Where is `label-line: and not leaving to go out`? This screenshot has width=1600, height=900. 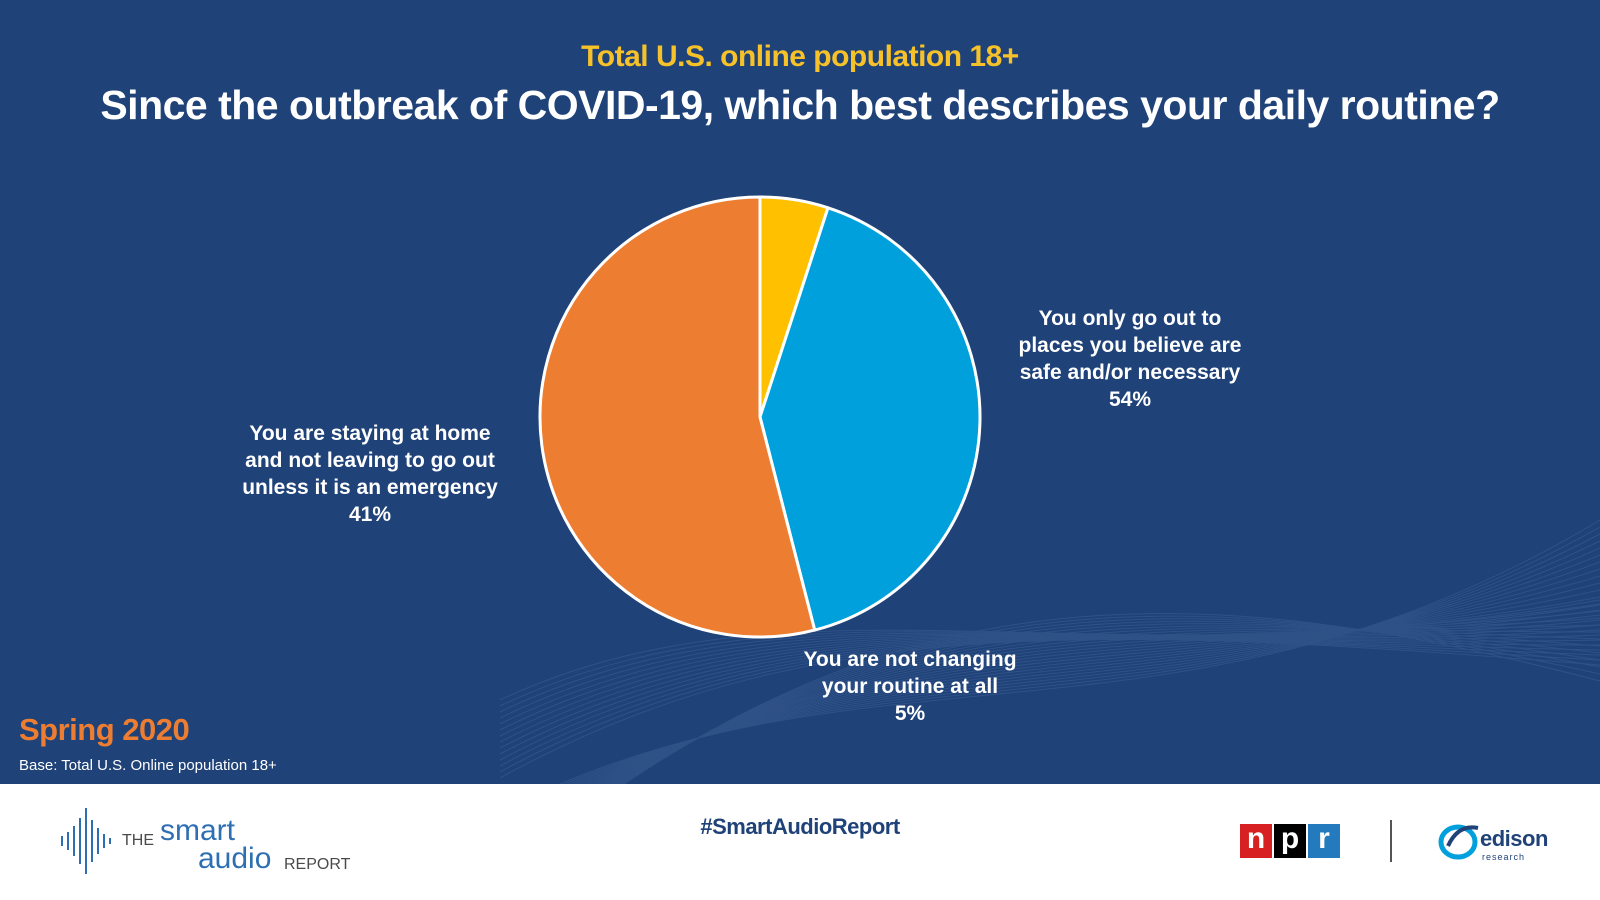 label-line: and not leaving to go out is located at coordinates (370, 460).